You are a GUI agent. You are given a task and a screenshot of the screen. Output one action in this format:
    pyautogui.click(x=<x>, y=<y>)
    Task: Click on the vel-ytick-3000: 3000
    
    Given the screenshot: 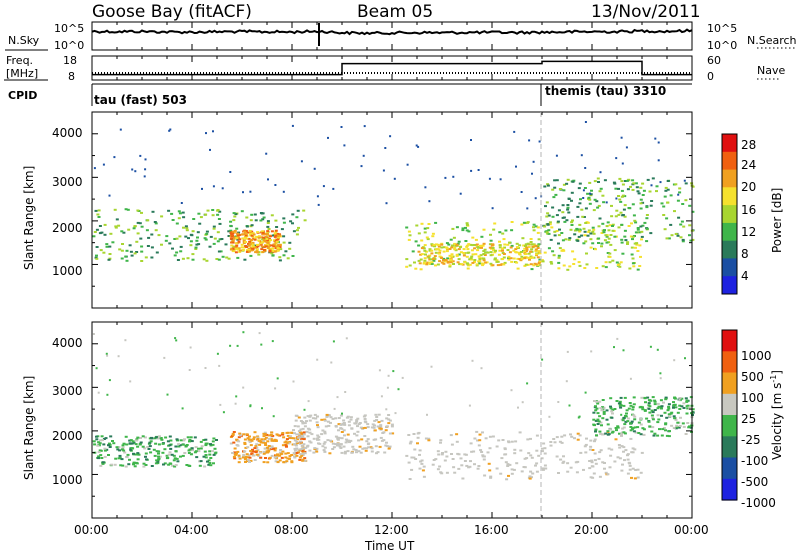 What is the action you would take?
    pyautogui.click(x=67, y=391)
    